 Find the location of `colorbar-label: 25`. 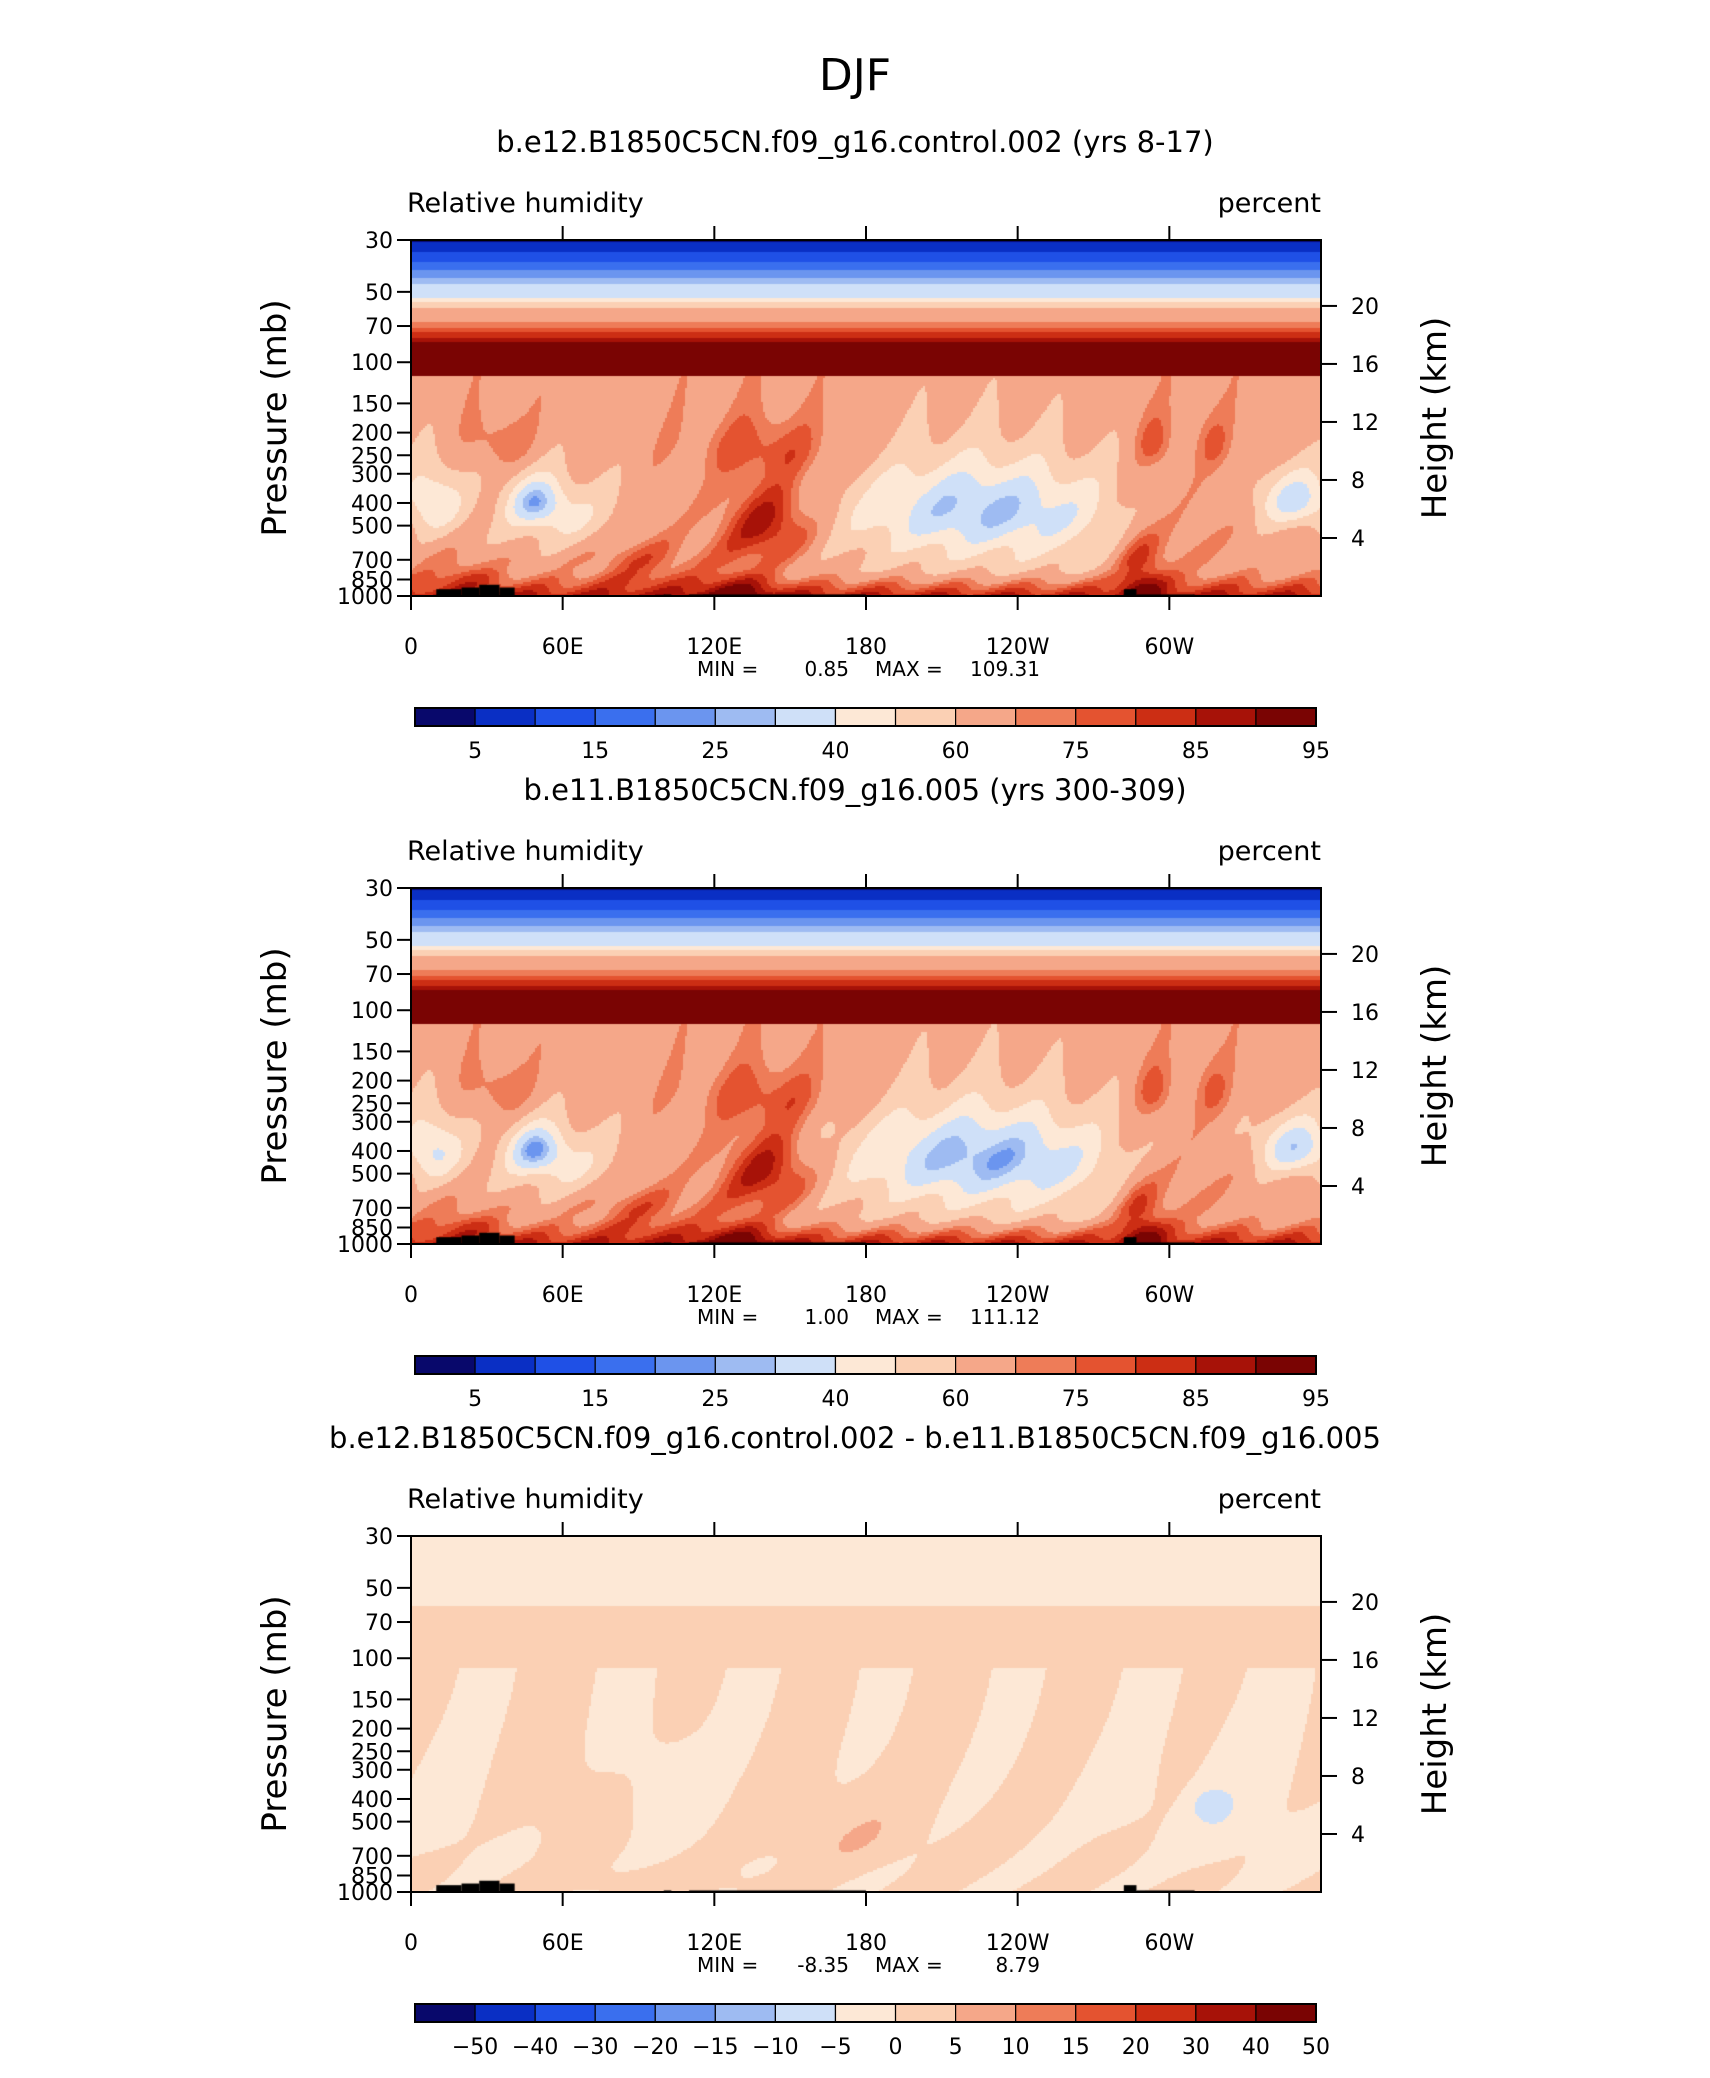

colorbar-label: 25 is located at coordinates (715, 1399).